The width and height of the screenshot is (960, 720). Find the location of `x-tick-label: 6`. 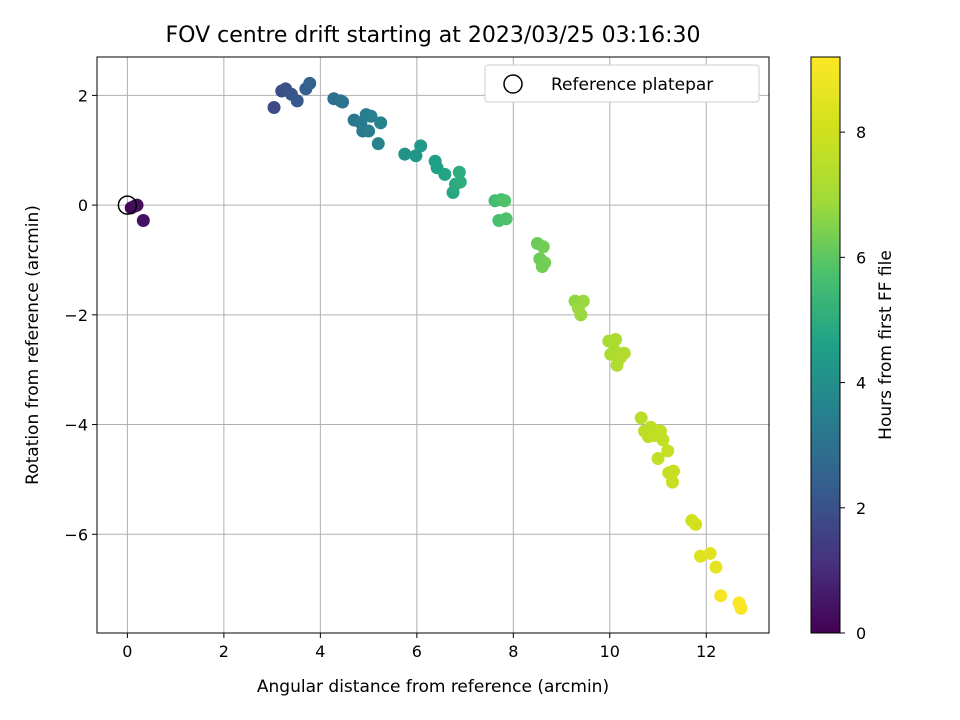

x-tick-label: 6 is located at coordinates (417, 651).